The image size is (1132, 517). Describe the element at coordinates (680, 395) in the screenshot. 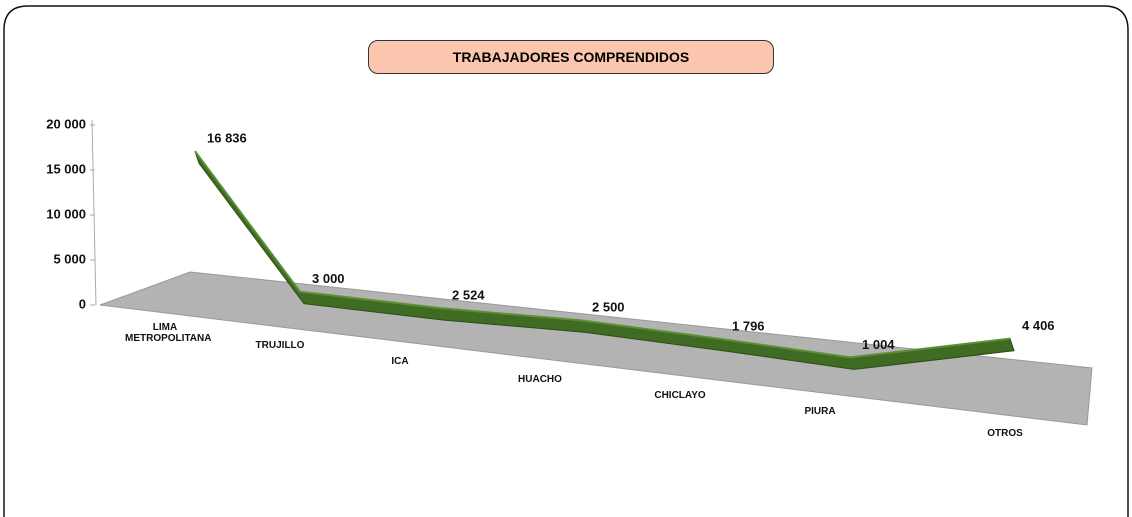

I see `x-tick-label: CHICLAYO` at that location.